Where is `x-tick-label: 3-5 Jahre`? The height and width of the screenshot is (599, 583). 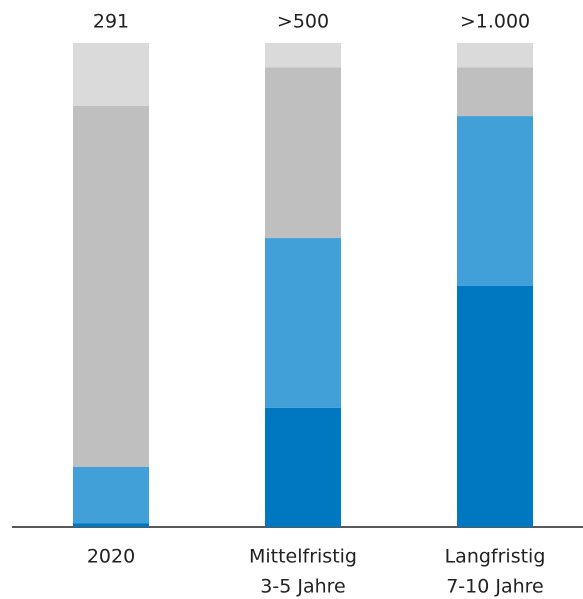
x-tick-label: 3-5 Jahre is located at coordinates (302, 587).